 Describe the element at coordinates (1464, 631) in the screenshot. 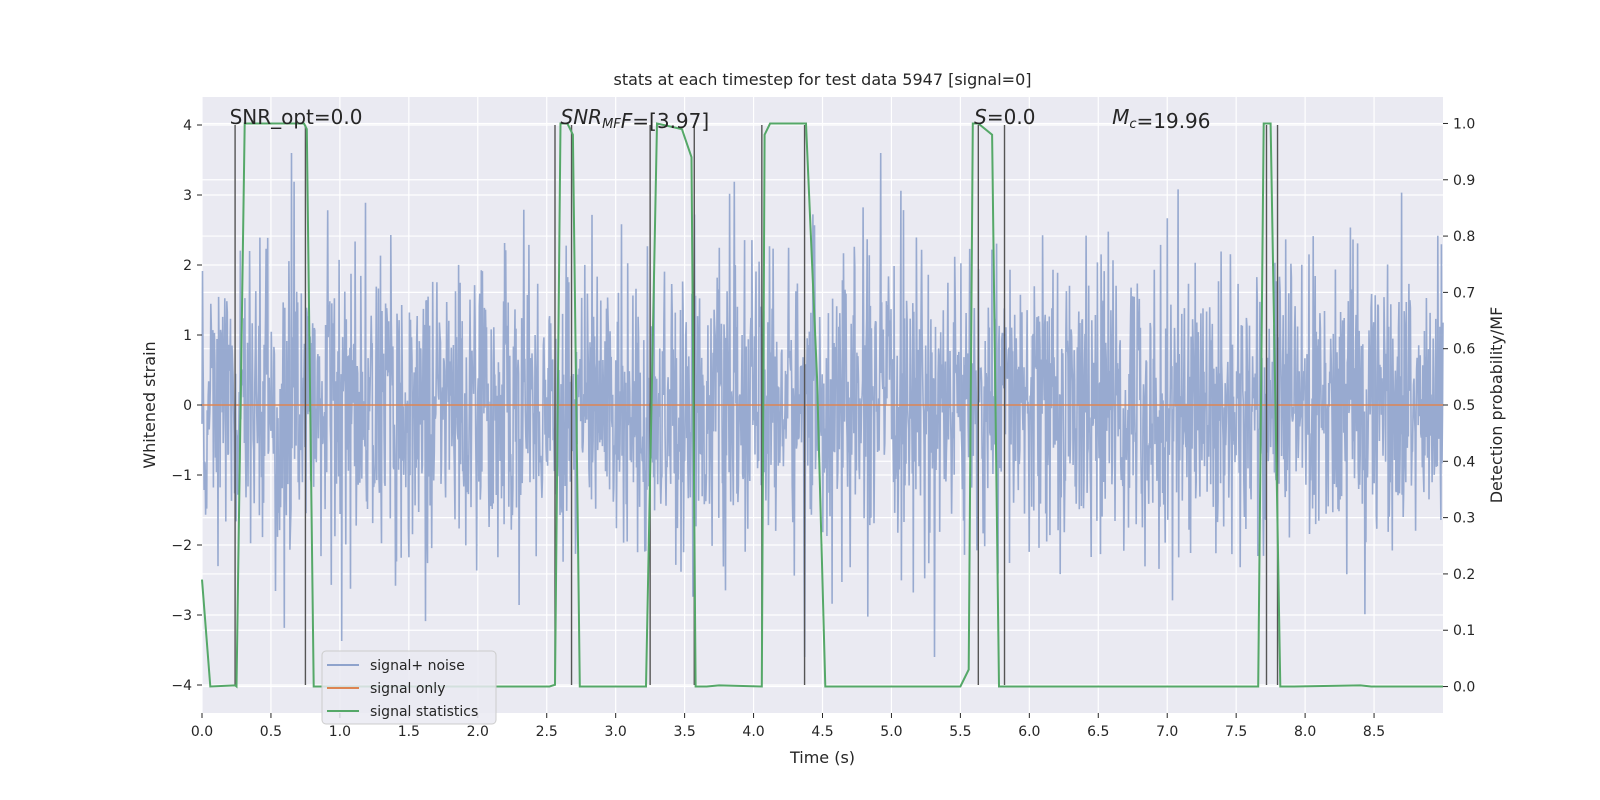

I see `y2-tick-label: 0.1` at that location.